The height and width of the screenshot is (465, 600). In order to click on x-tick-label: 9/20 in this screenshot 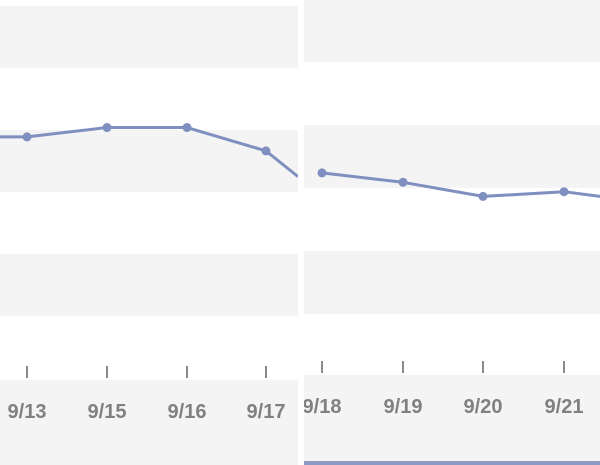, I will do `click(483, 407)`.